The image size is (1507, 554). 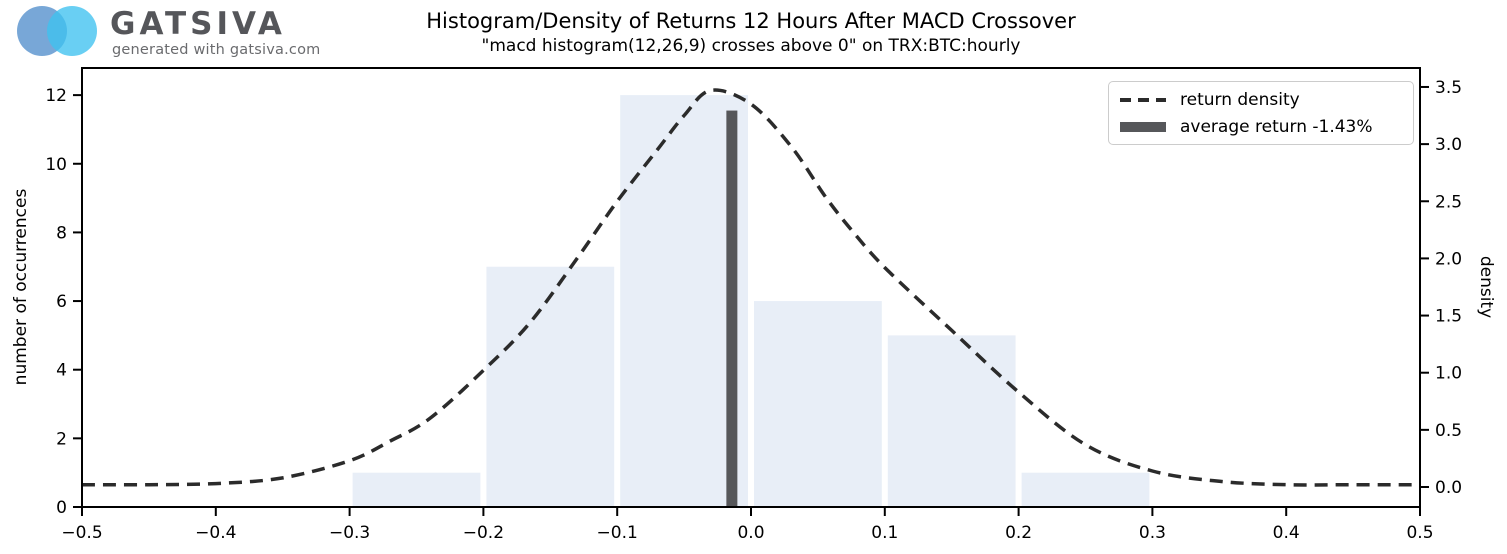 I want to click on tick-label: 0.3, so click(x=1152, y=533).